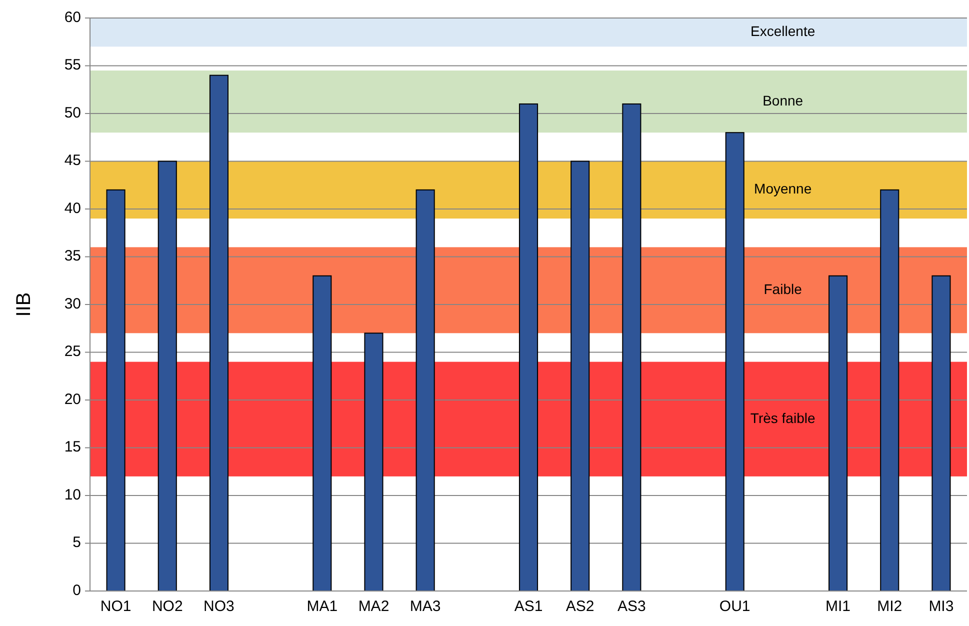 This screenshot has width=969, height=626. I want to click on x-tick-label: NO1, so click(116, 606).